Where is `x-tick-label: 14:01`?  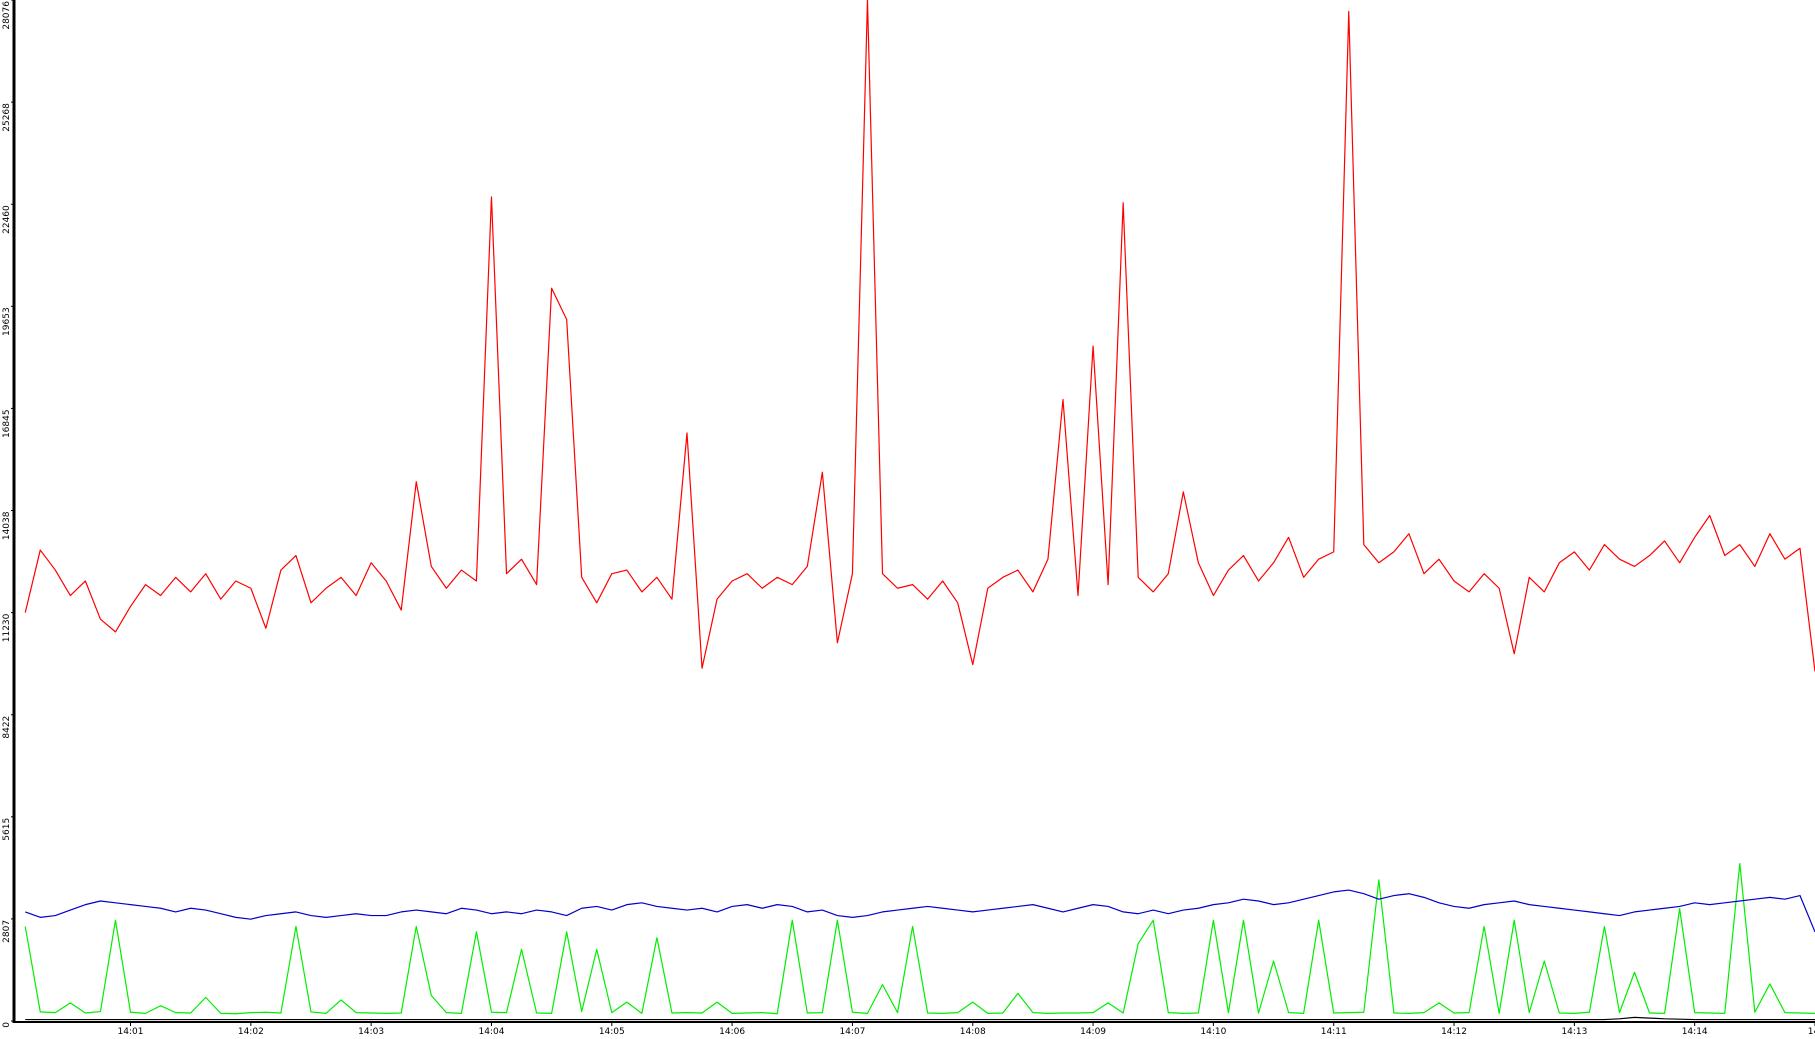
x-tick-label: 14:01 is located at coordinates (131, 1032).